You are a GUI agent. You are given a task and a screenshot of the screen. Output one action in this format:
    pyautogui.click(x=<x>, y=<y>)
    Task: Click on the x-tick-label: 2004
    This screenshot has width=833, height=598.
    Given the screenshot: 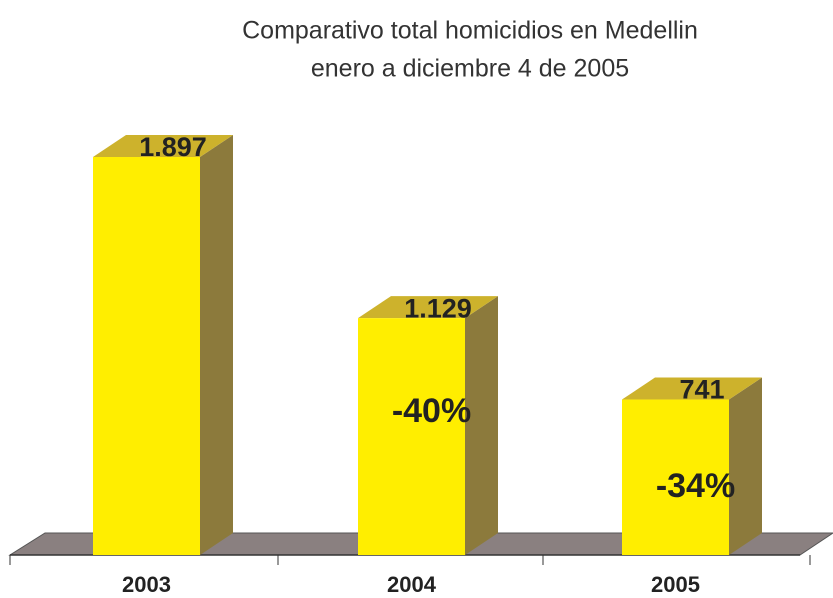 What is the action you would take?
    pyautogui.click(x=412, y=584)
    